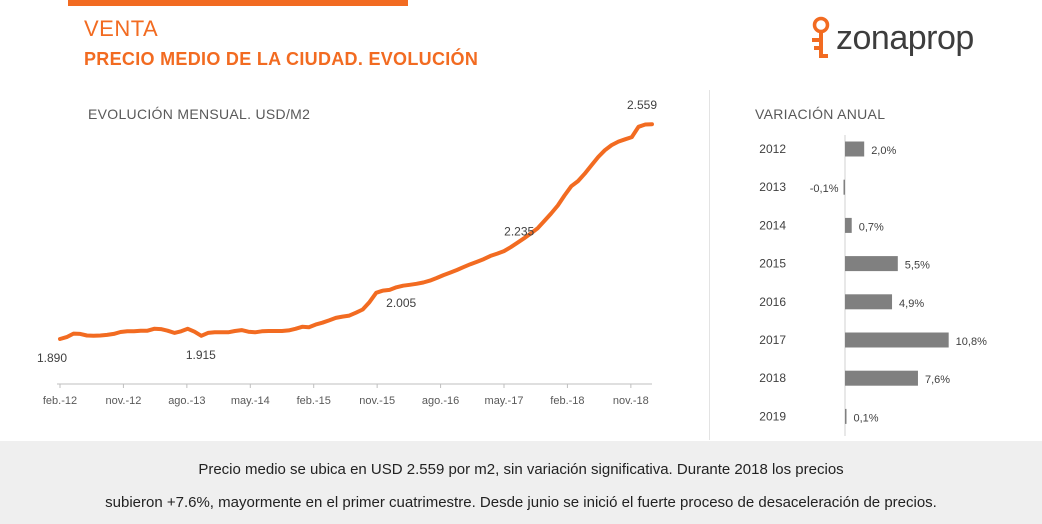 The height and width of the screenshot is (524, 1042). I want to click on x-tick-label: feb.-15, so click(314, 401).